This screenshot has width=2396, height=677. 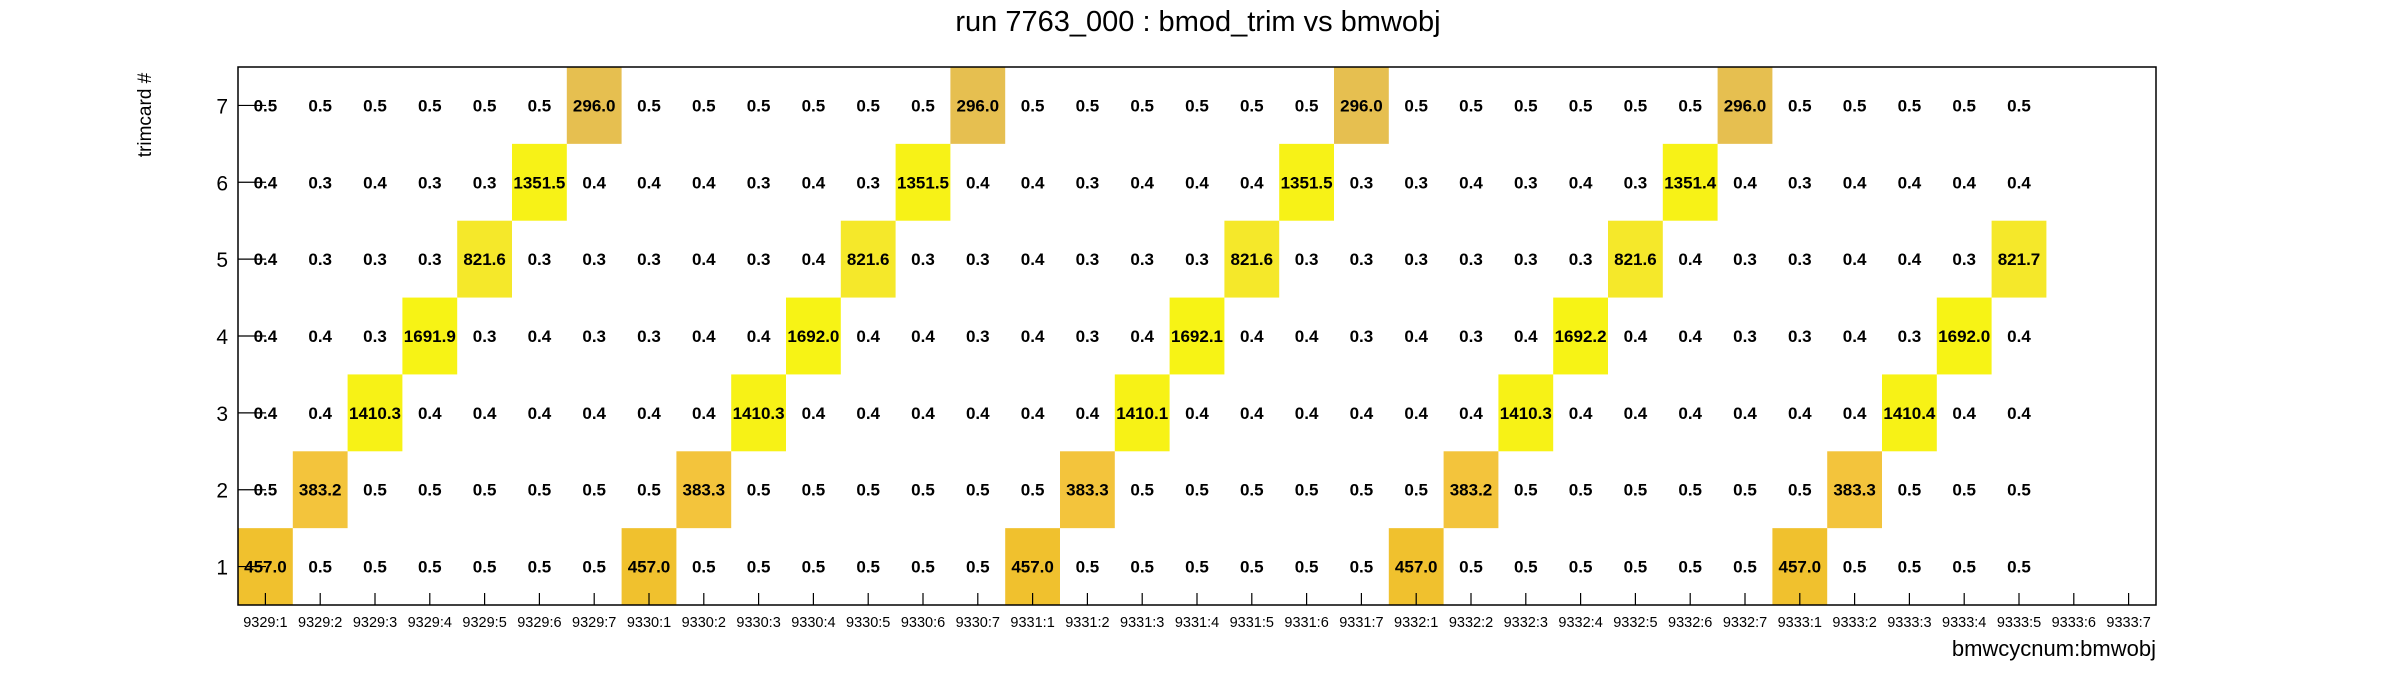 I want to click on x-tick-label: 9332:5, so click(x=1635, y=623).